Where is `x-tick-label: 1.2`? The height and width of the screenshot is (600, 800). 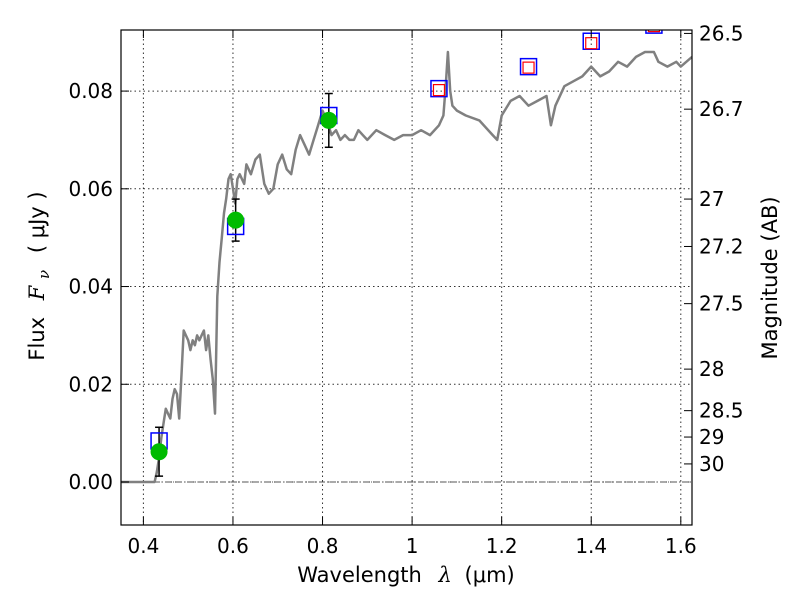 x-tick-label: 1.2 is located at coordinates (502, 546).